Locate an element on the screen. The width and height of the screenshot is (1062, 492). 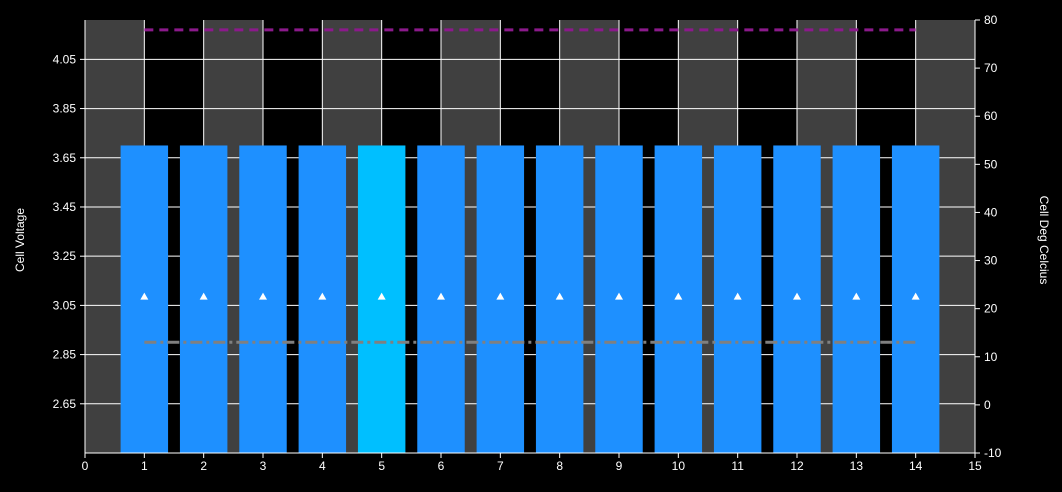
x-tick-label: 5 is located at coordinates (381, 466).